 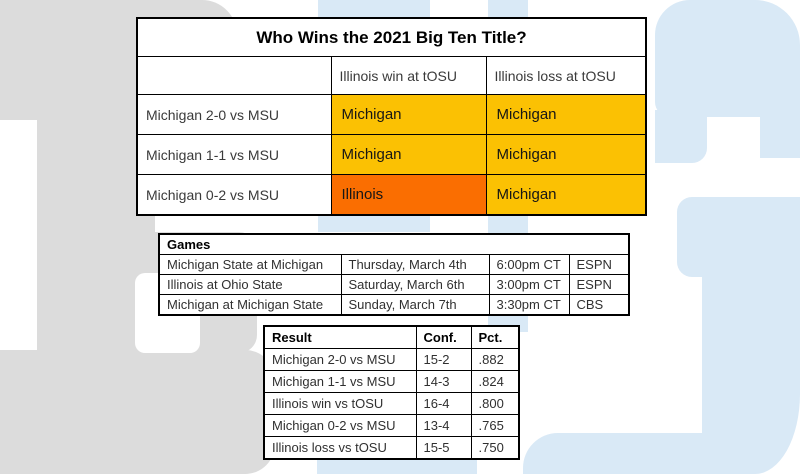 I want to click on game-time: 3:00pm CT, so click(x=529, y=284).